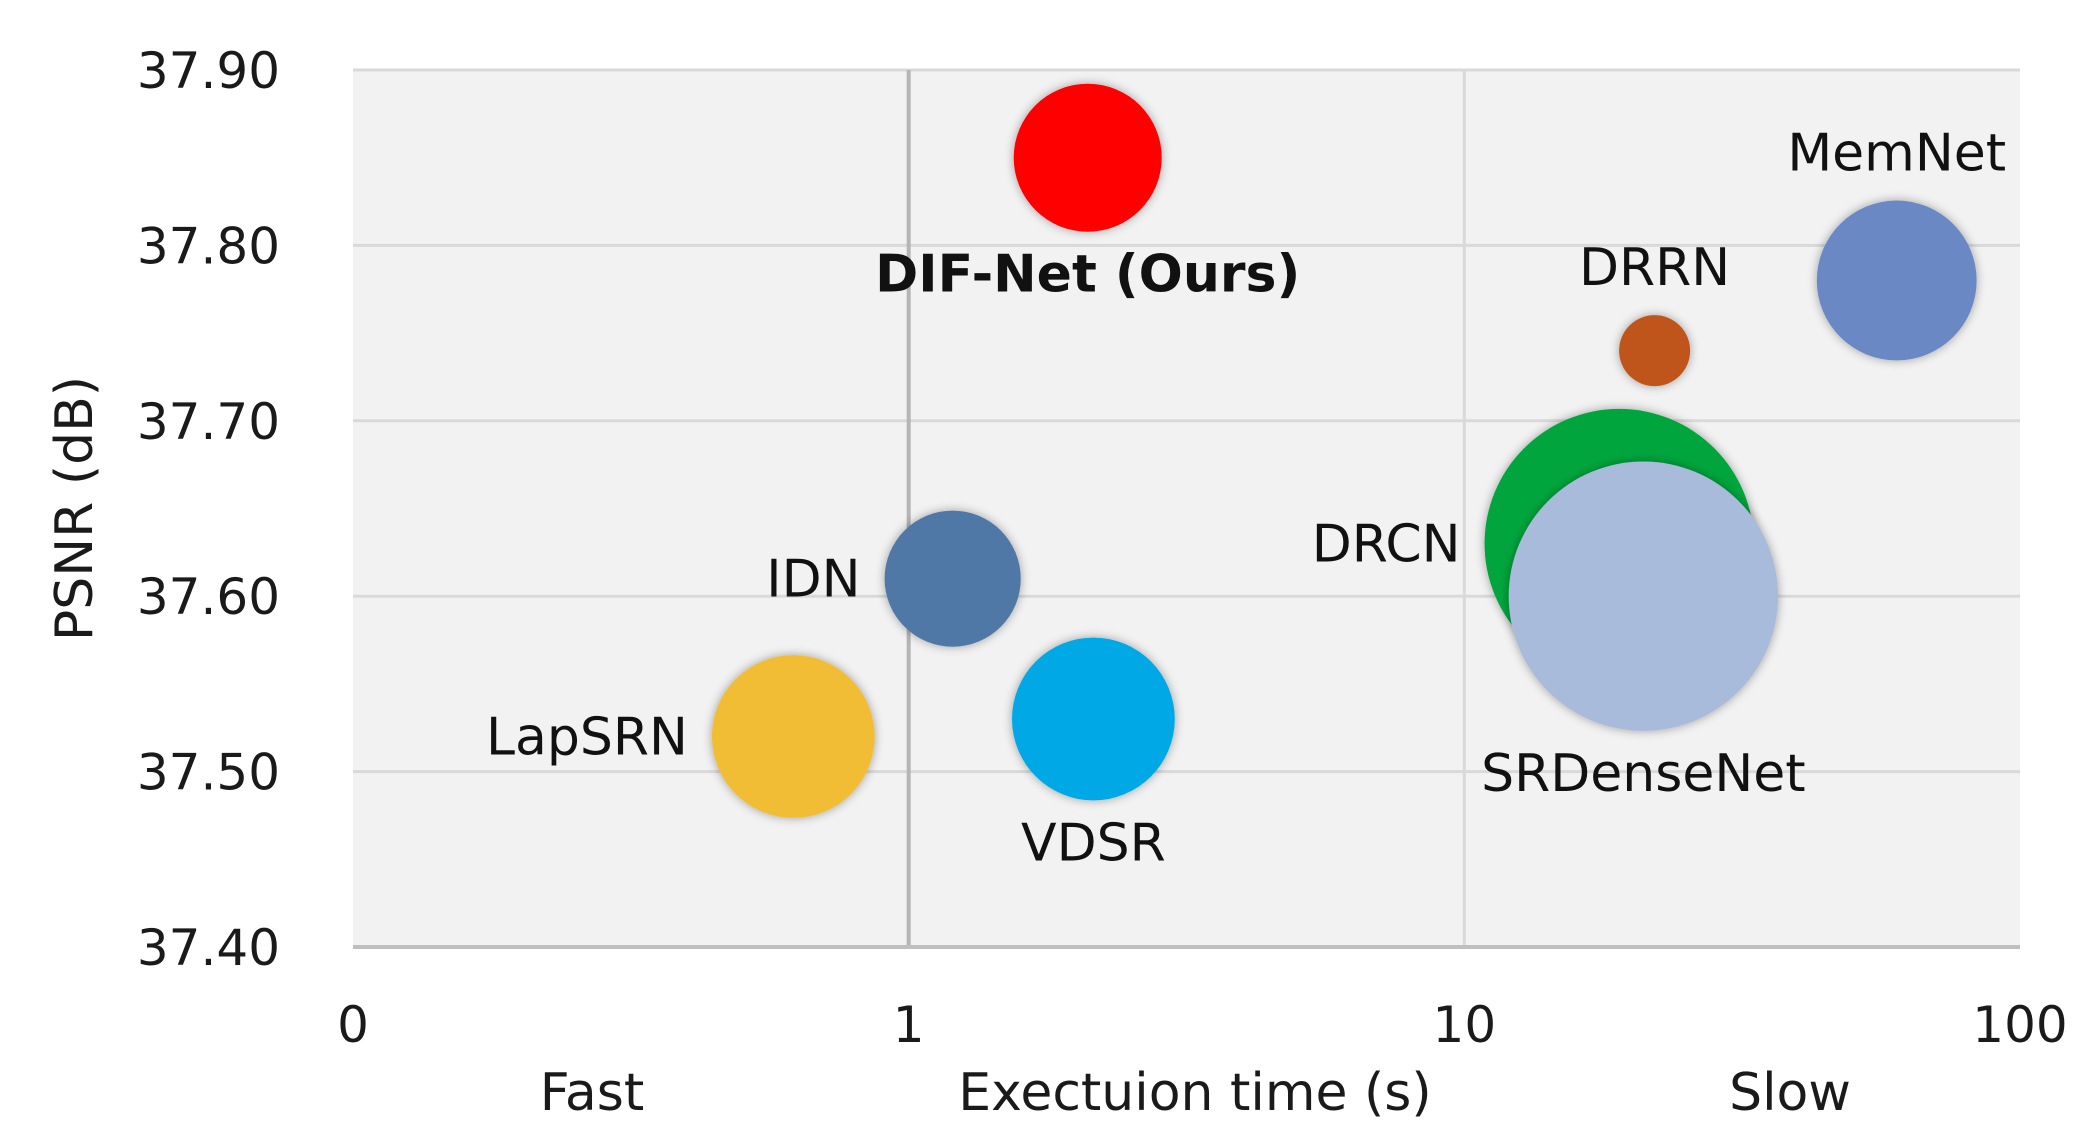 The height and width of the screenshot is (1132, 2084). What do you see at coordinates (2019, 1025) in the screenshot?
I see `x-tick-label: 100` at bounding box center [2019, 1025].